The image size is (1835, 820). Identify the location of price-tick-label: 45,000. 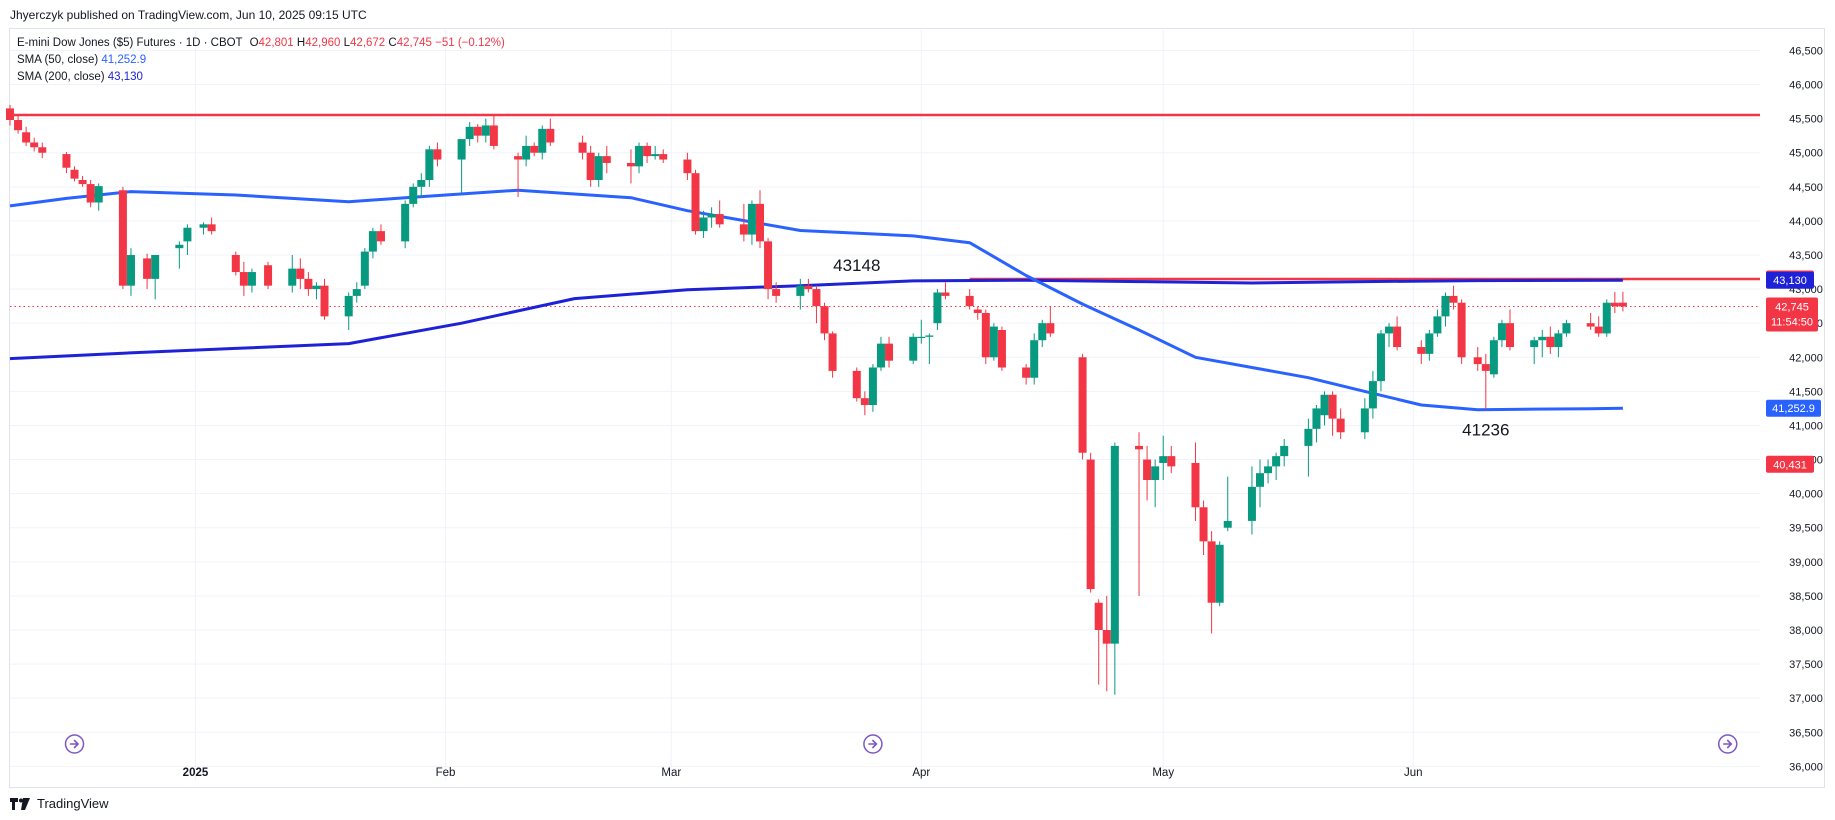
(1806, 154).